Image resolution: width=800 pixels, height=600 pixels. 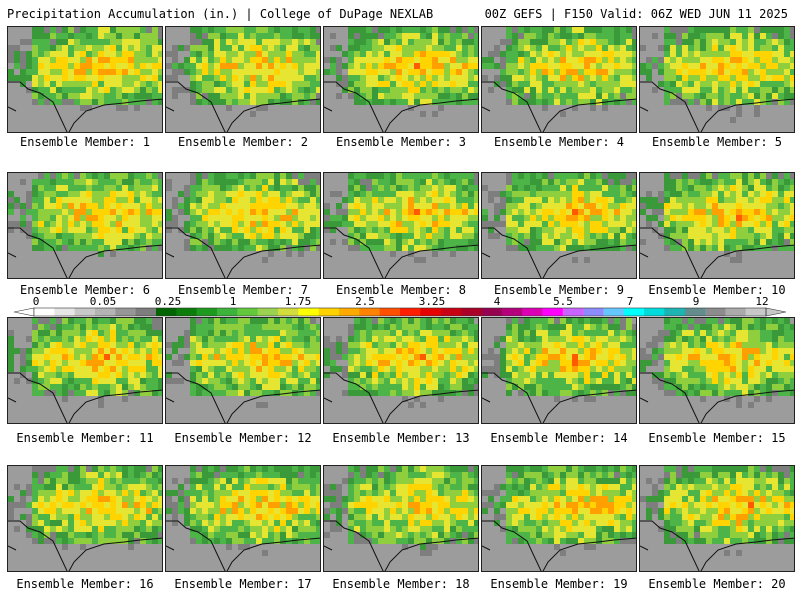 What do you see at coordinates (243, 142) in the screenshot?
I see `member-label-2: Ensemble Member: 2` at bounding box center [243, 142].